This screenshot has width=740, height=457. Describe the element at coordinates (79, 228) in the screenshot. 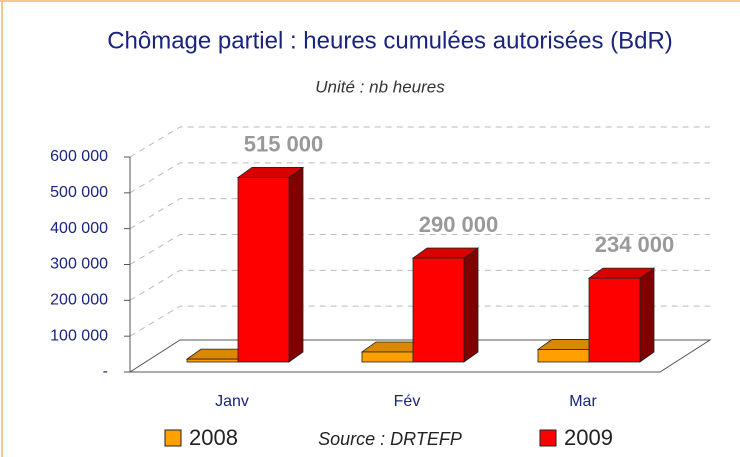

I see `y-tick-label: 400 000` at that location.